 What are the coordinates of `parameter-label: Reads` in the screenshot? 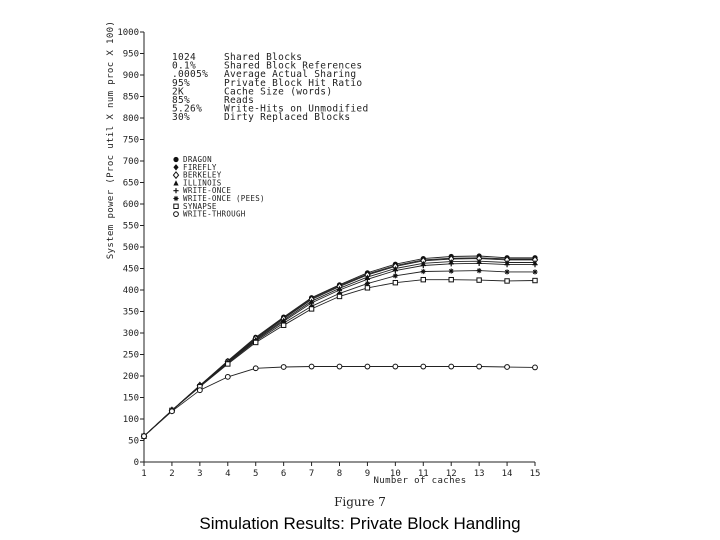 It's located at (239, 100).